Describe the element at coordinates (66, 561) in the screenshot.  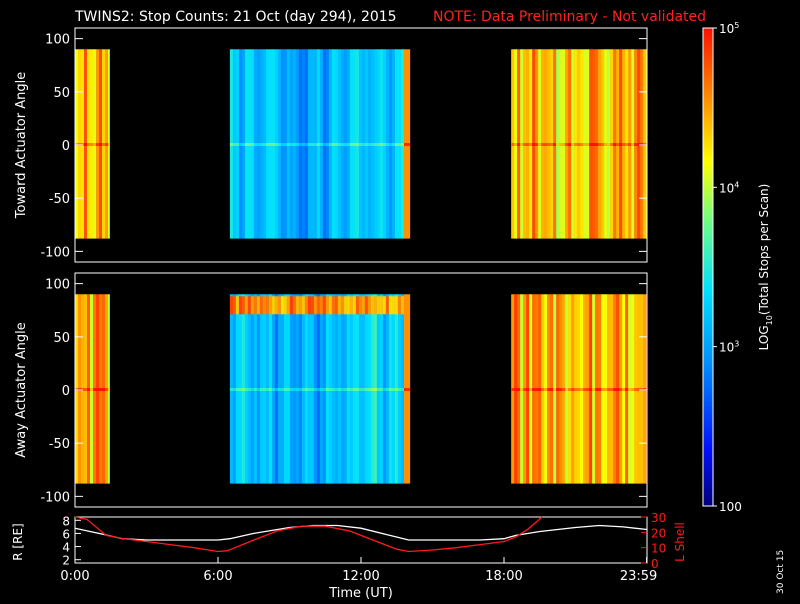
I see `rlength-tick-label: 2` at that location.